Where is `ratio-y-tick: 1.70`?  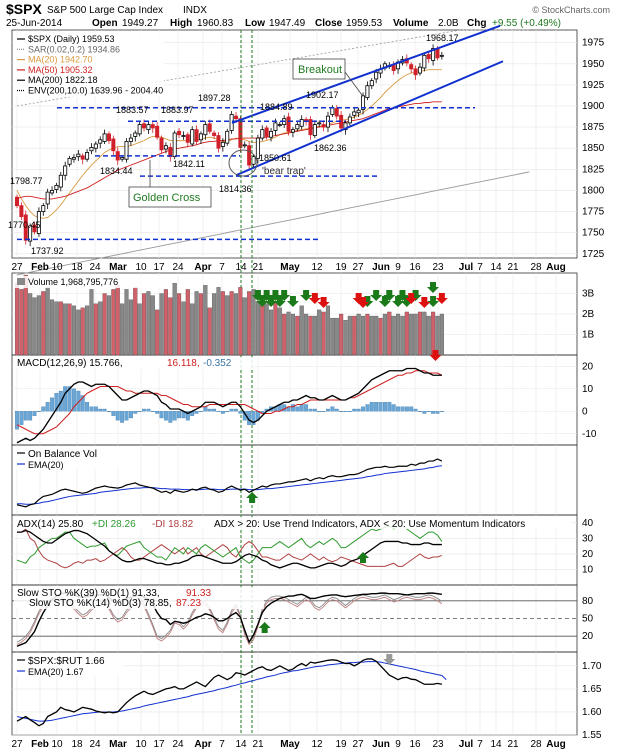
ratio-y-tick: 1.70 is located at coordinates (592, 666).